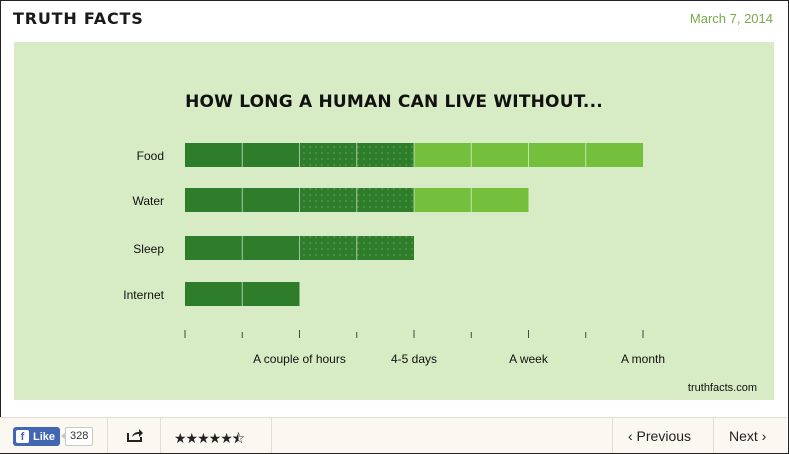 Image resolution: width=789 pixels, height=454 pixels. I want to click on header: TRUTH FACTS March 7, 2014, so click(393, 21).